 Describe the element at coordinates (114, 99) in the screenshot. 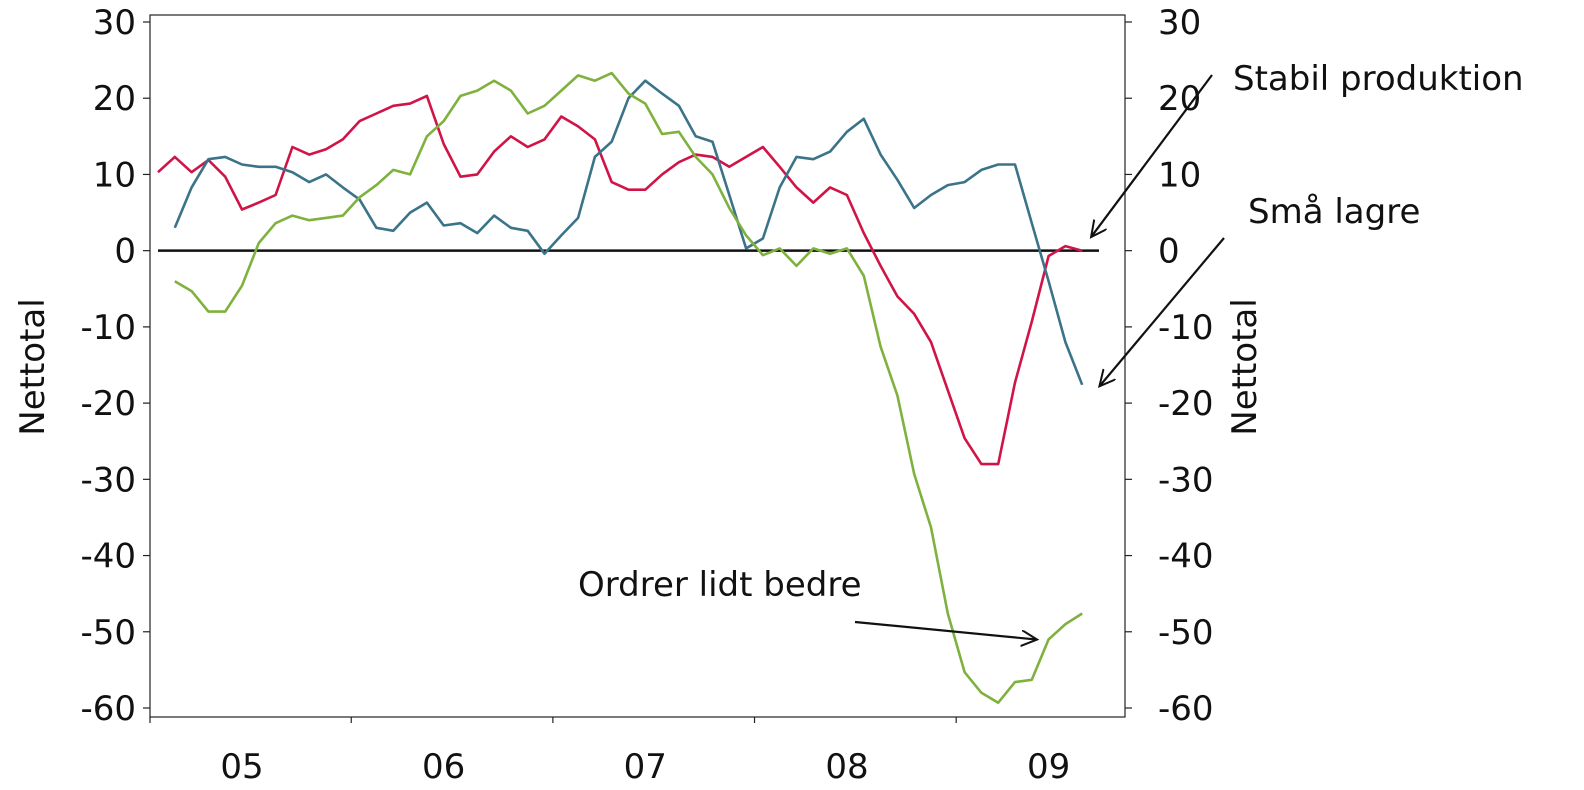

I see `y-tick-label-left: 20` at that location.